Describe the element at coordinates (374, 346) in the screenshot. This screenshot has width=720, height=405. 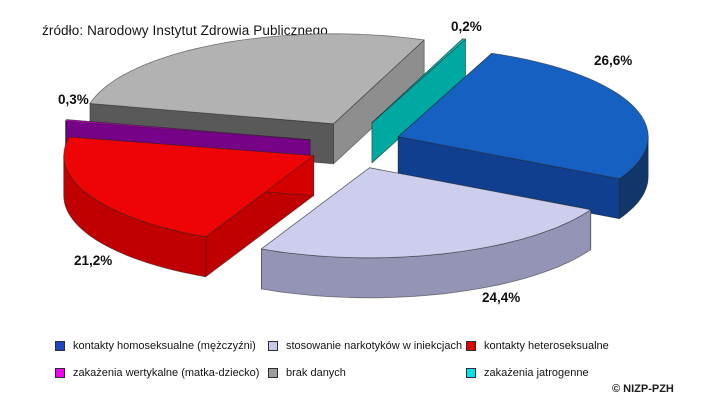
I see `legend-label: stosowanie narkotyków w iniekcjach` at that location.